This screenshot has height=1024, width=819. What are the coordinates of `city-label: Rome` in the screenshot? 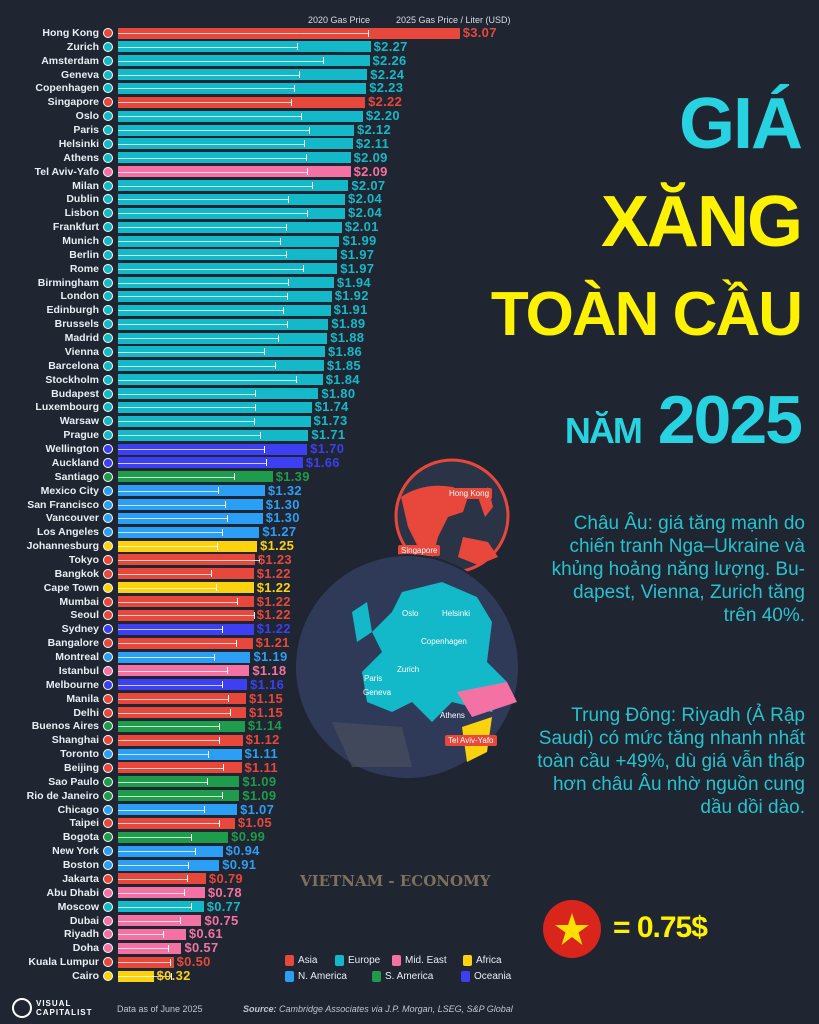 It's located at (84, 268).